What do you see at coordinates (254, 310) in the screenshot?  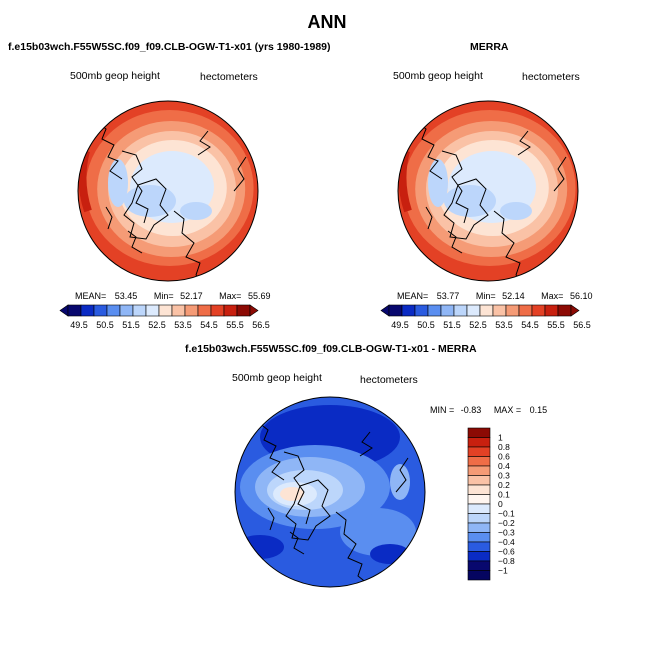 I see `colorbar-arrow-high` at bounding box center [254, 310].